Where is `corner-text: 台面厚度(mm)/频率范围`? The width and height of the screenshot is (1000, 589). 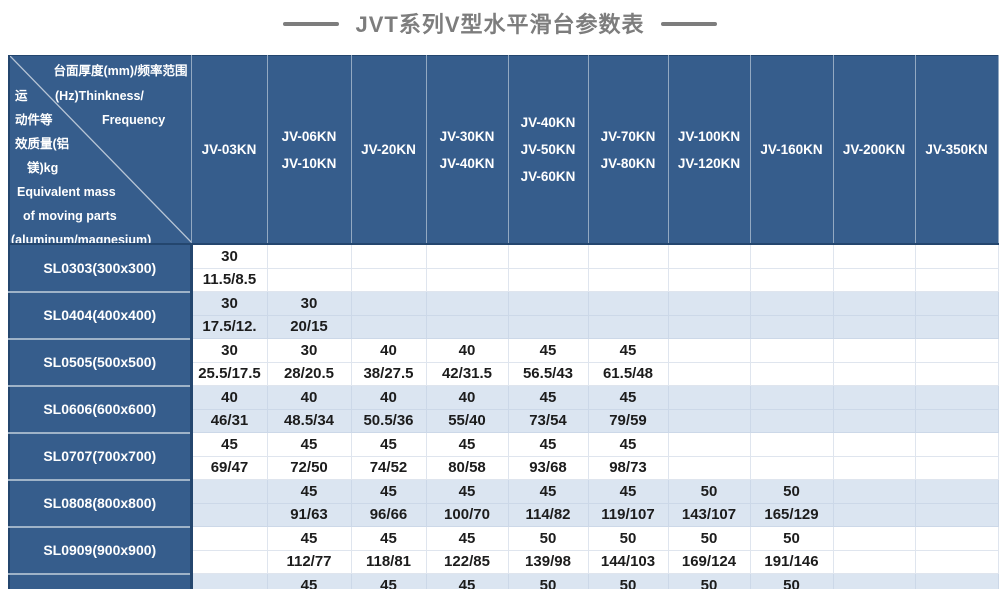 corner-text: 台面厚度(mm)/频率范围 is located at coordinates (120, 71).